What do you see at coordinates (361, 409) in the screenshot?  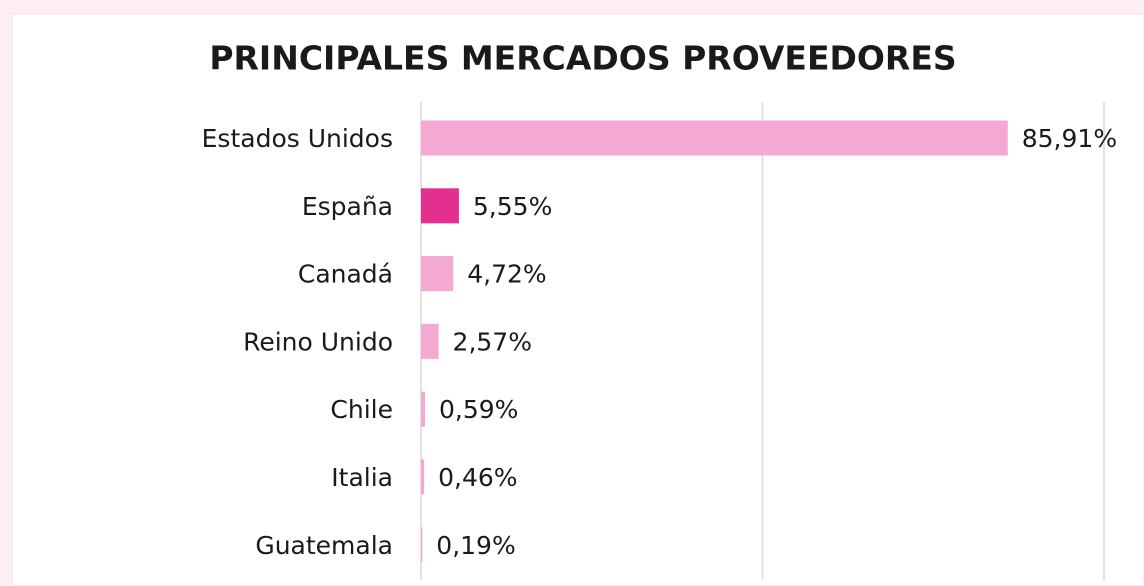 I see `y-tick-label: Chile` at bounding box center [361, 409].